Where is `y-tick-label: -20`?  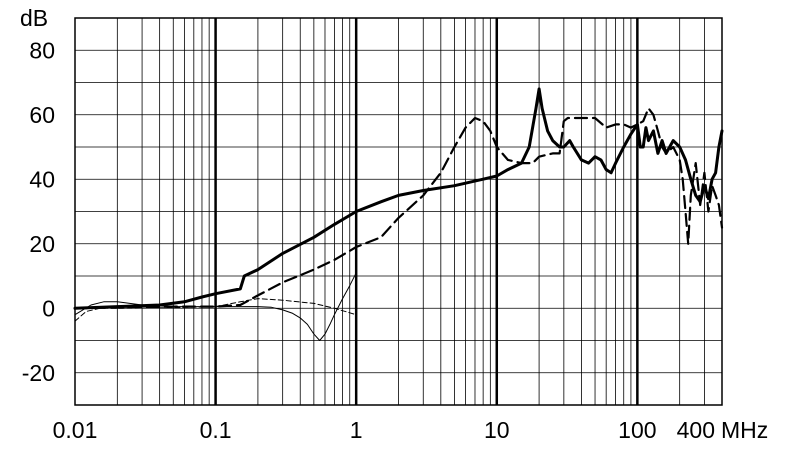
y-tick-label: -20 is located at coordinates (38, 373).